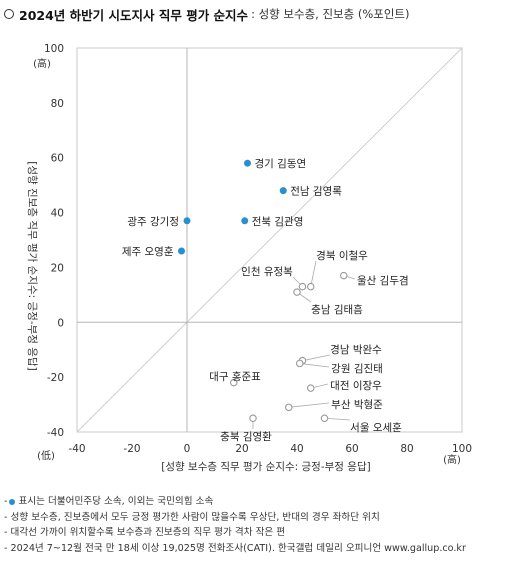 The width and height of the screenshot is (514, 568). Describe the element at coordinates (246, 437) in the screenshot. I see `data-label: 충북 김영환` at that location.